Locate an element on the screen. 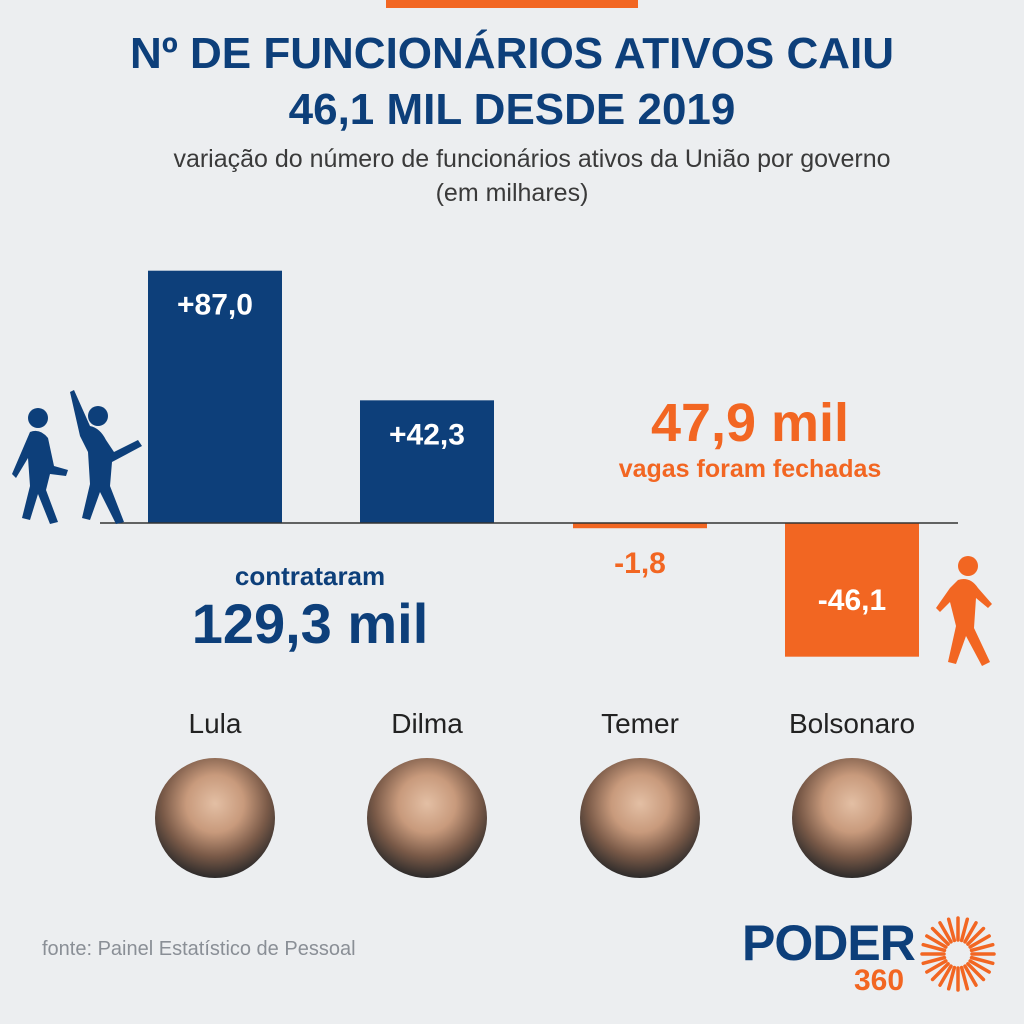  poder360-logo: PODER 360 is located at coordinates (872, 959).